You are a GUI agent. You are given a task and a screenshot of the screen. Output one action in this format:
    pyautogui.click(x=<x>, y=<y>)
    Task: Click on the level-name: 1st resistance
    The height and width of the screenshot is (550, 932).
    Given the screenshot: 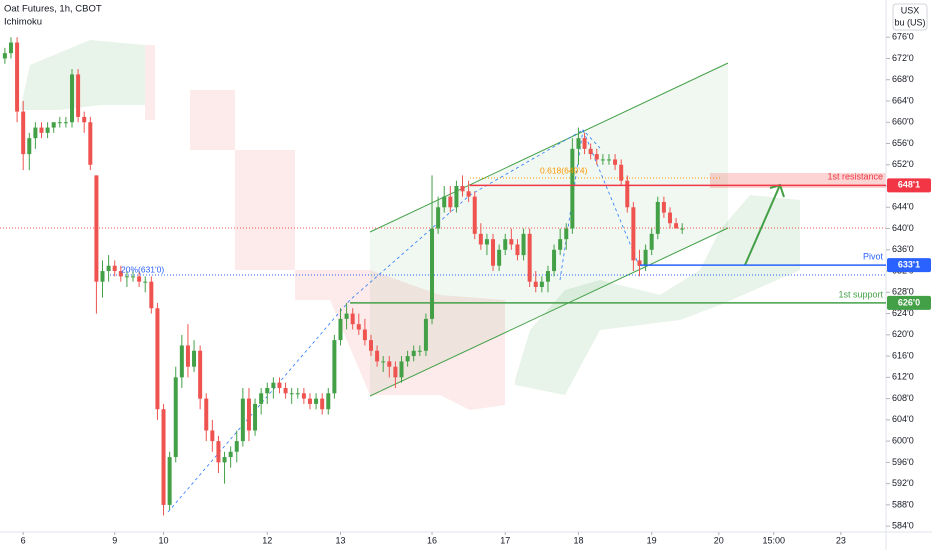 What is the action you would take?
    pyautogui.click(x=855, y=177)
    